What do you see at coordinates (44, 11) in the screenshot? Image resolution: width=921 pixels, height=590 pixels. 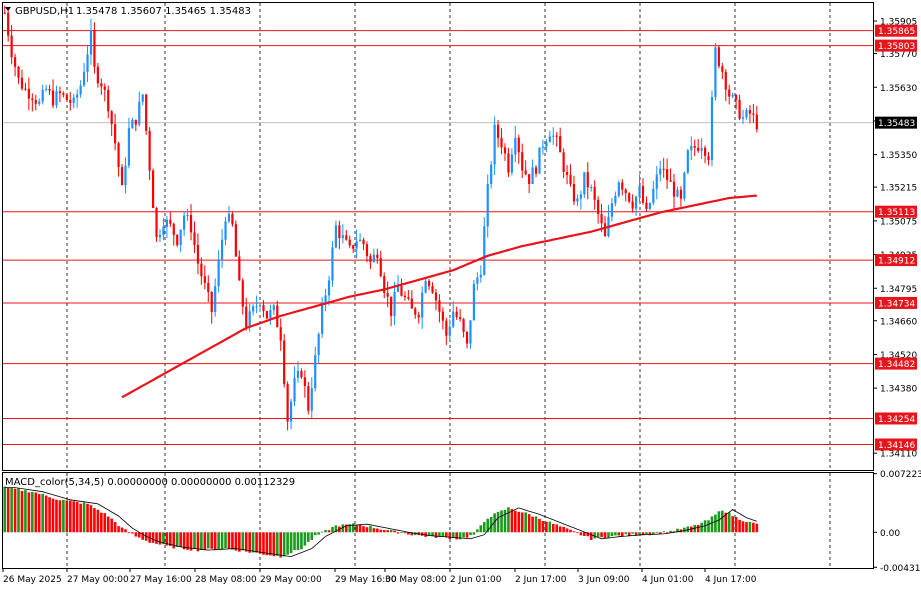 I see `symbol-label: GBPUSD,H1` at bounding box center [44, 11].